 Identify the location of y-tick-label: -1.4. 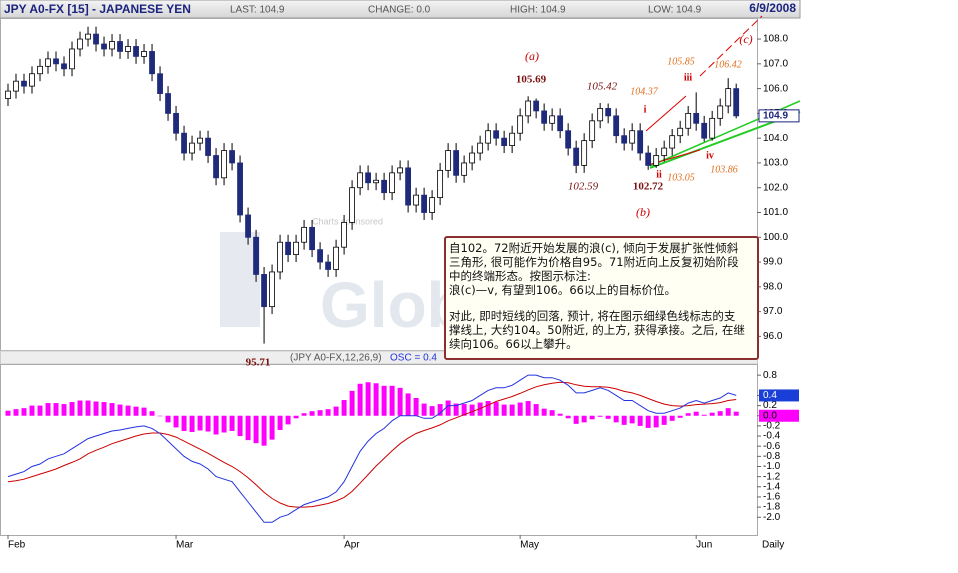
(772, 486).